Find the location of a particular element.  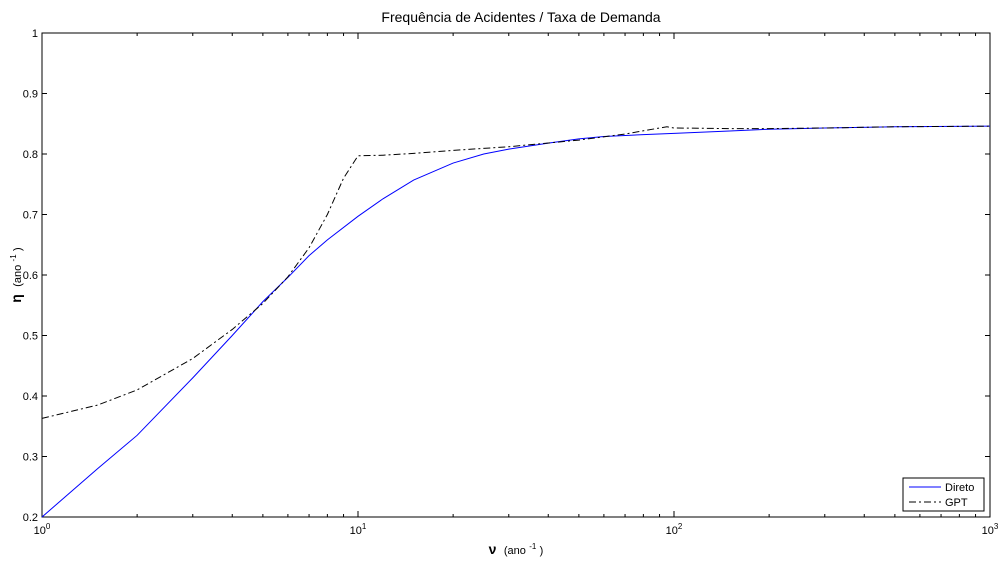

x-axis-unit-exponent: -1 is located at coordinates (533, 546).